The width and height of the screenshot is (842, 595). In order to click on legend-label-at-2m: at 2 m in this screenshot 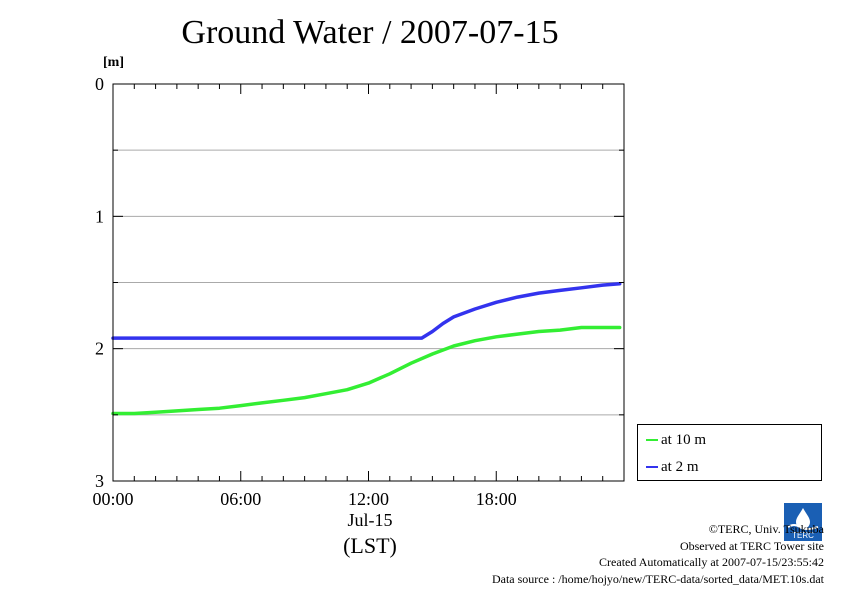, I will do `click(680, 466)`.